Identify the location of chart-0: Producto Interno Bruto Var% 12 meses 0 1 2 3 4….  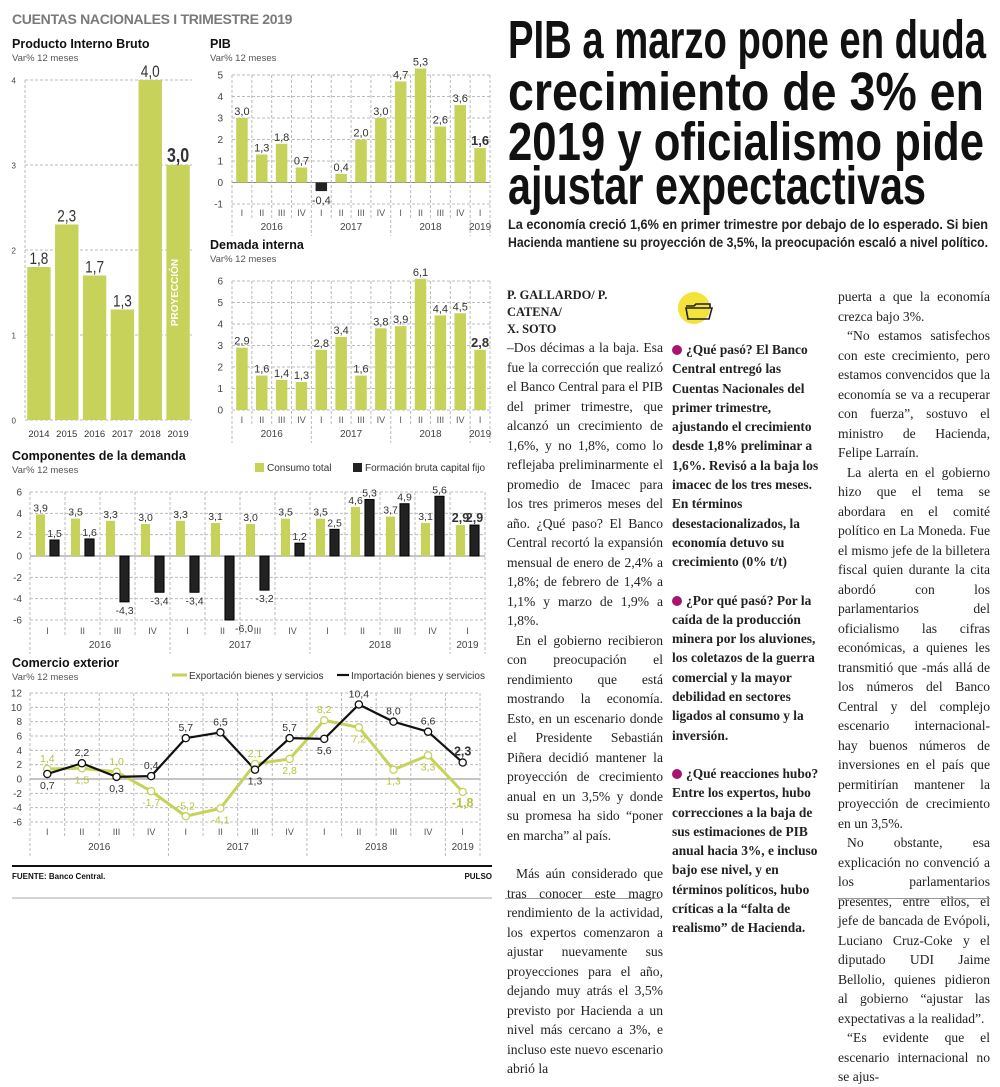
(102, 238).